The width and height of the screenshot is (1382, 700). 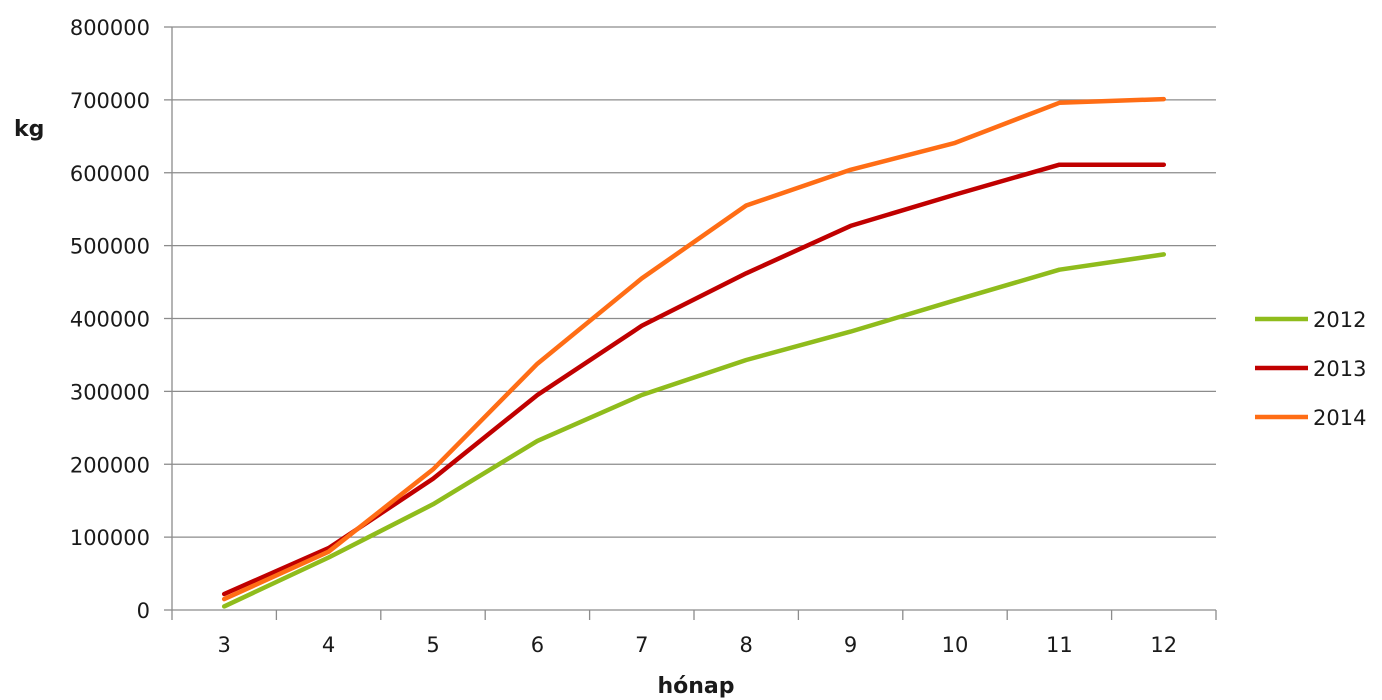 I want to click on x-tick-label: 3, so click(x=224, y=645).